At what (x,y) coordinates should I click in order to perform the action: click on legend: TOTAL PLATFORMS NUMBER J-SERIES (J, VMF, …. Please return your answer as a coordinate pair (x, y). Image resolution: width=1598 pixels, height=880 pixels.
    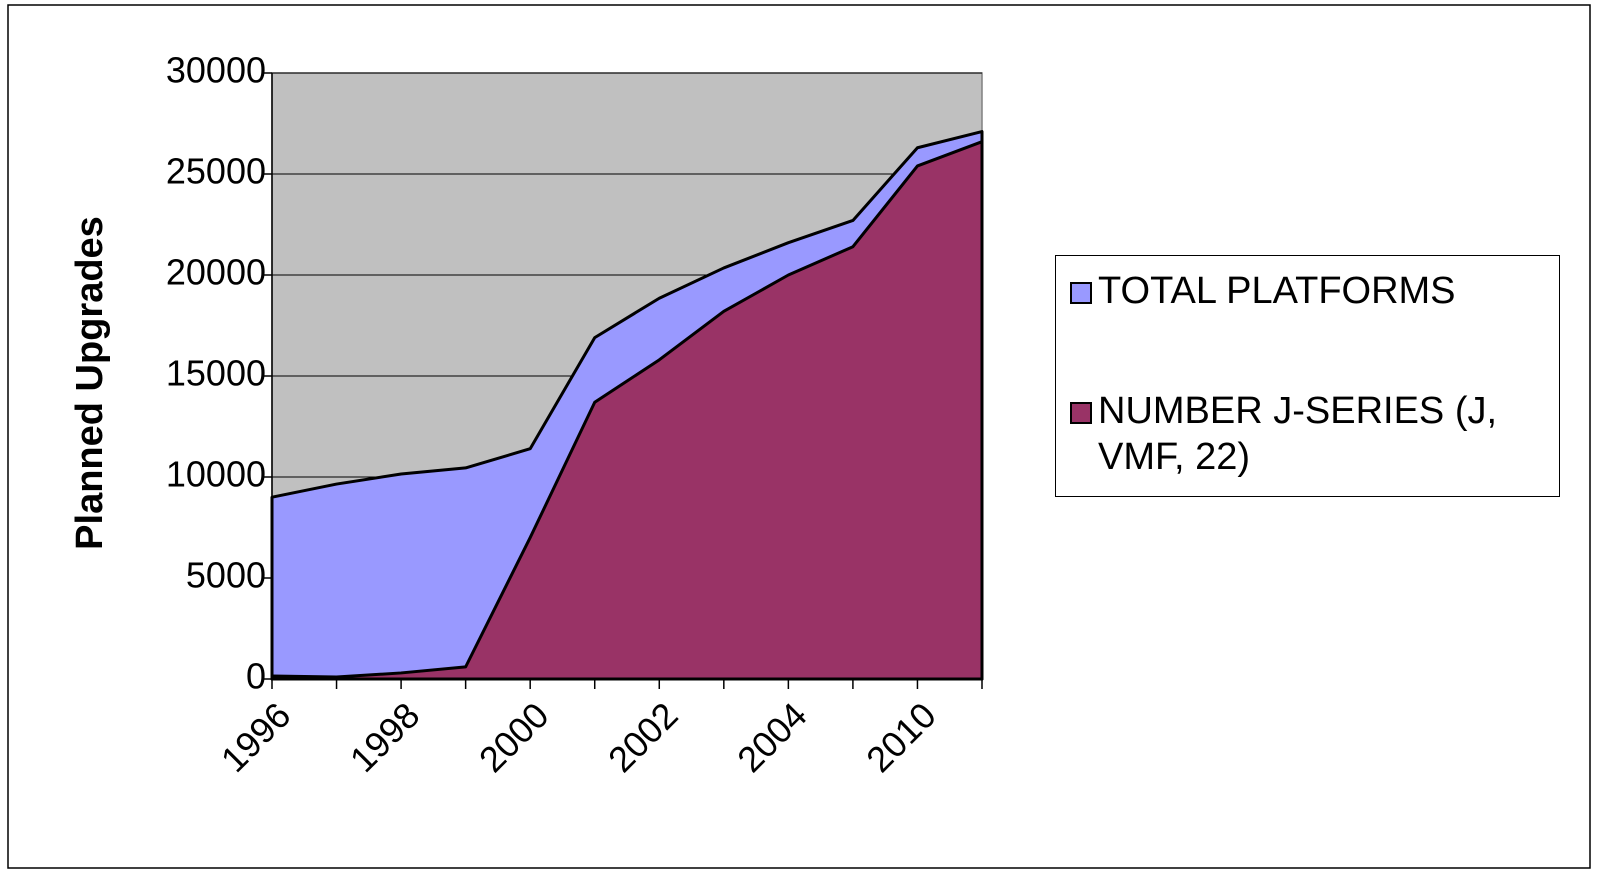
    Looking at the image, I should click on (1307, 376).